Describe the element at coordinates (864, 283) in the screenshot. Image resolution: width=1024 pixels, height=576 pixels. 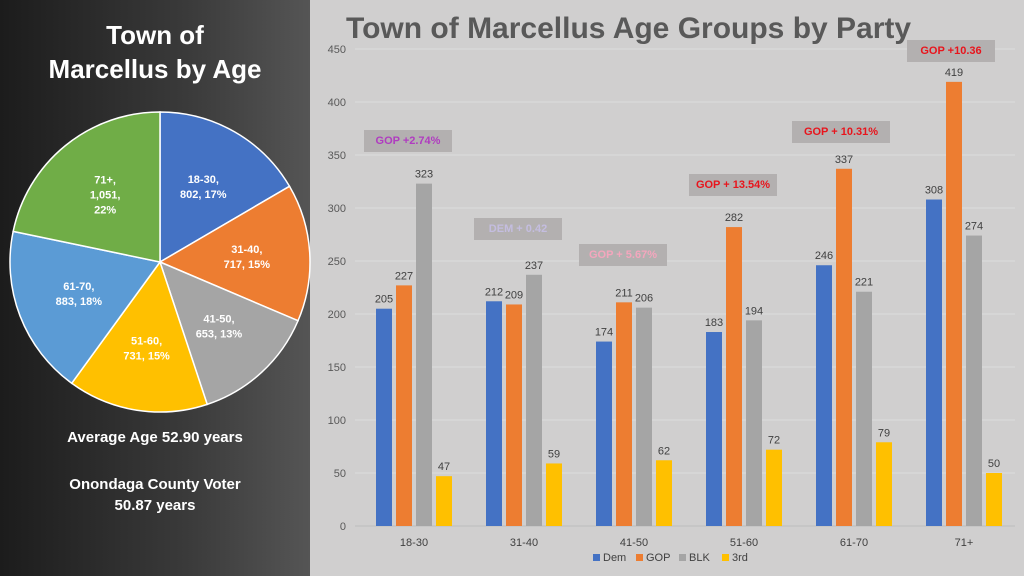
I see `data-label: 221` at that location.